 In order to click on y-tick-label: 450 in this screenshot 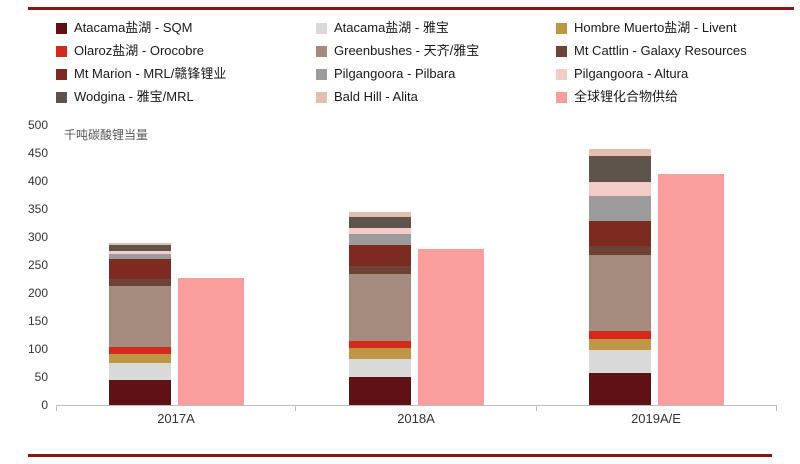, I will do `click(37, 153)`.